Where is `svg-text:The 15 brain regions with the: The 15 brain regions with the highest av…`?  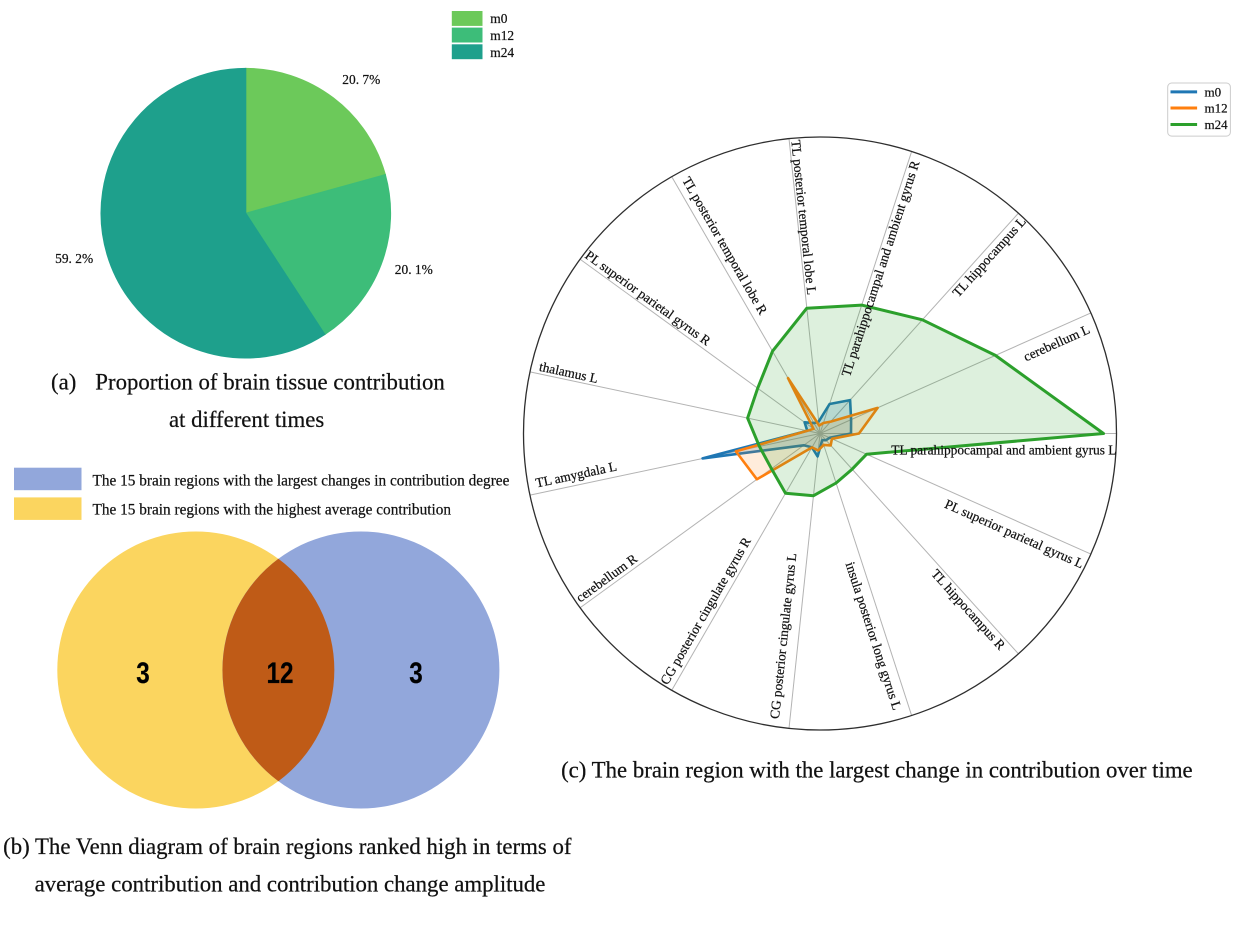
svg-text:The 15 brain regions with the: The 15 brain regions with the highest av… is located at coordinates (272, 509).